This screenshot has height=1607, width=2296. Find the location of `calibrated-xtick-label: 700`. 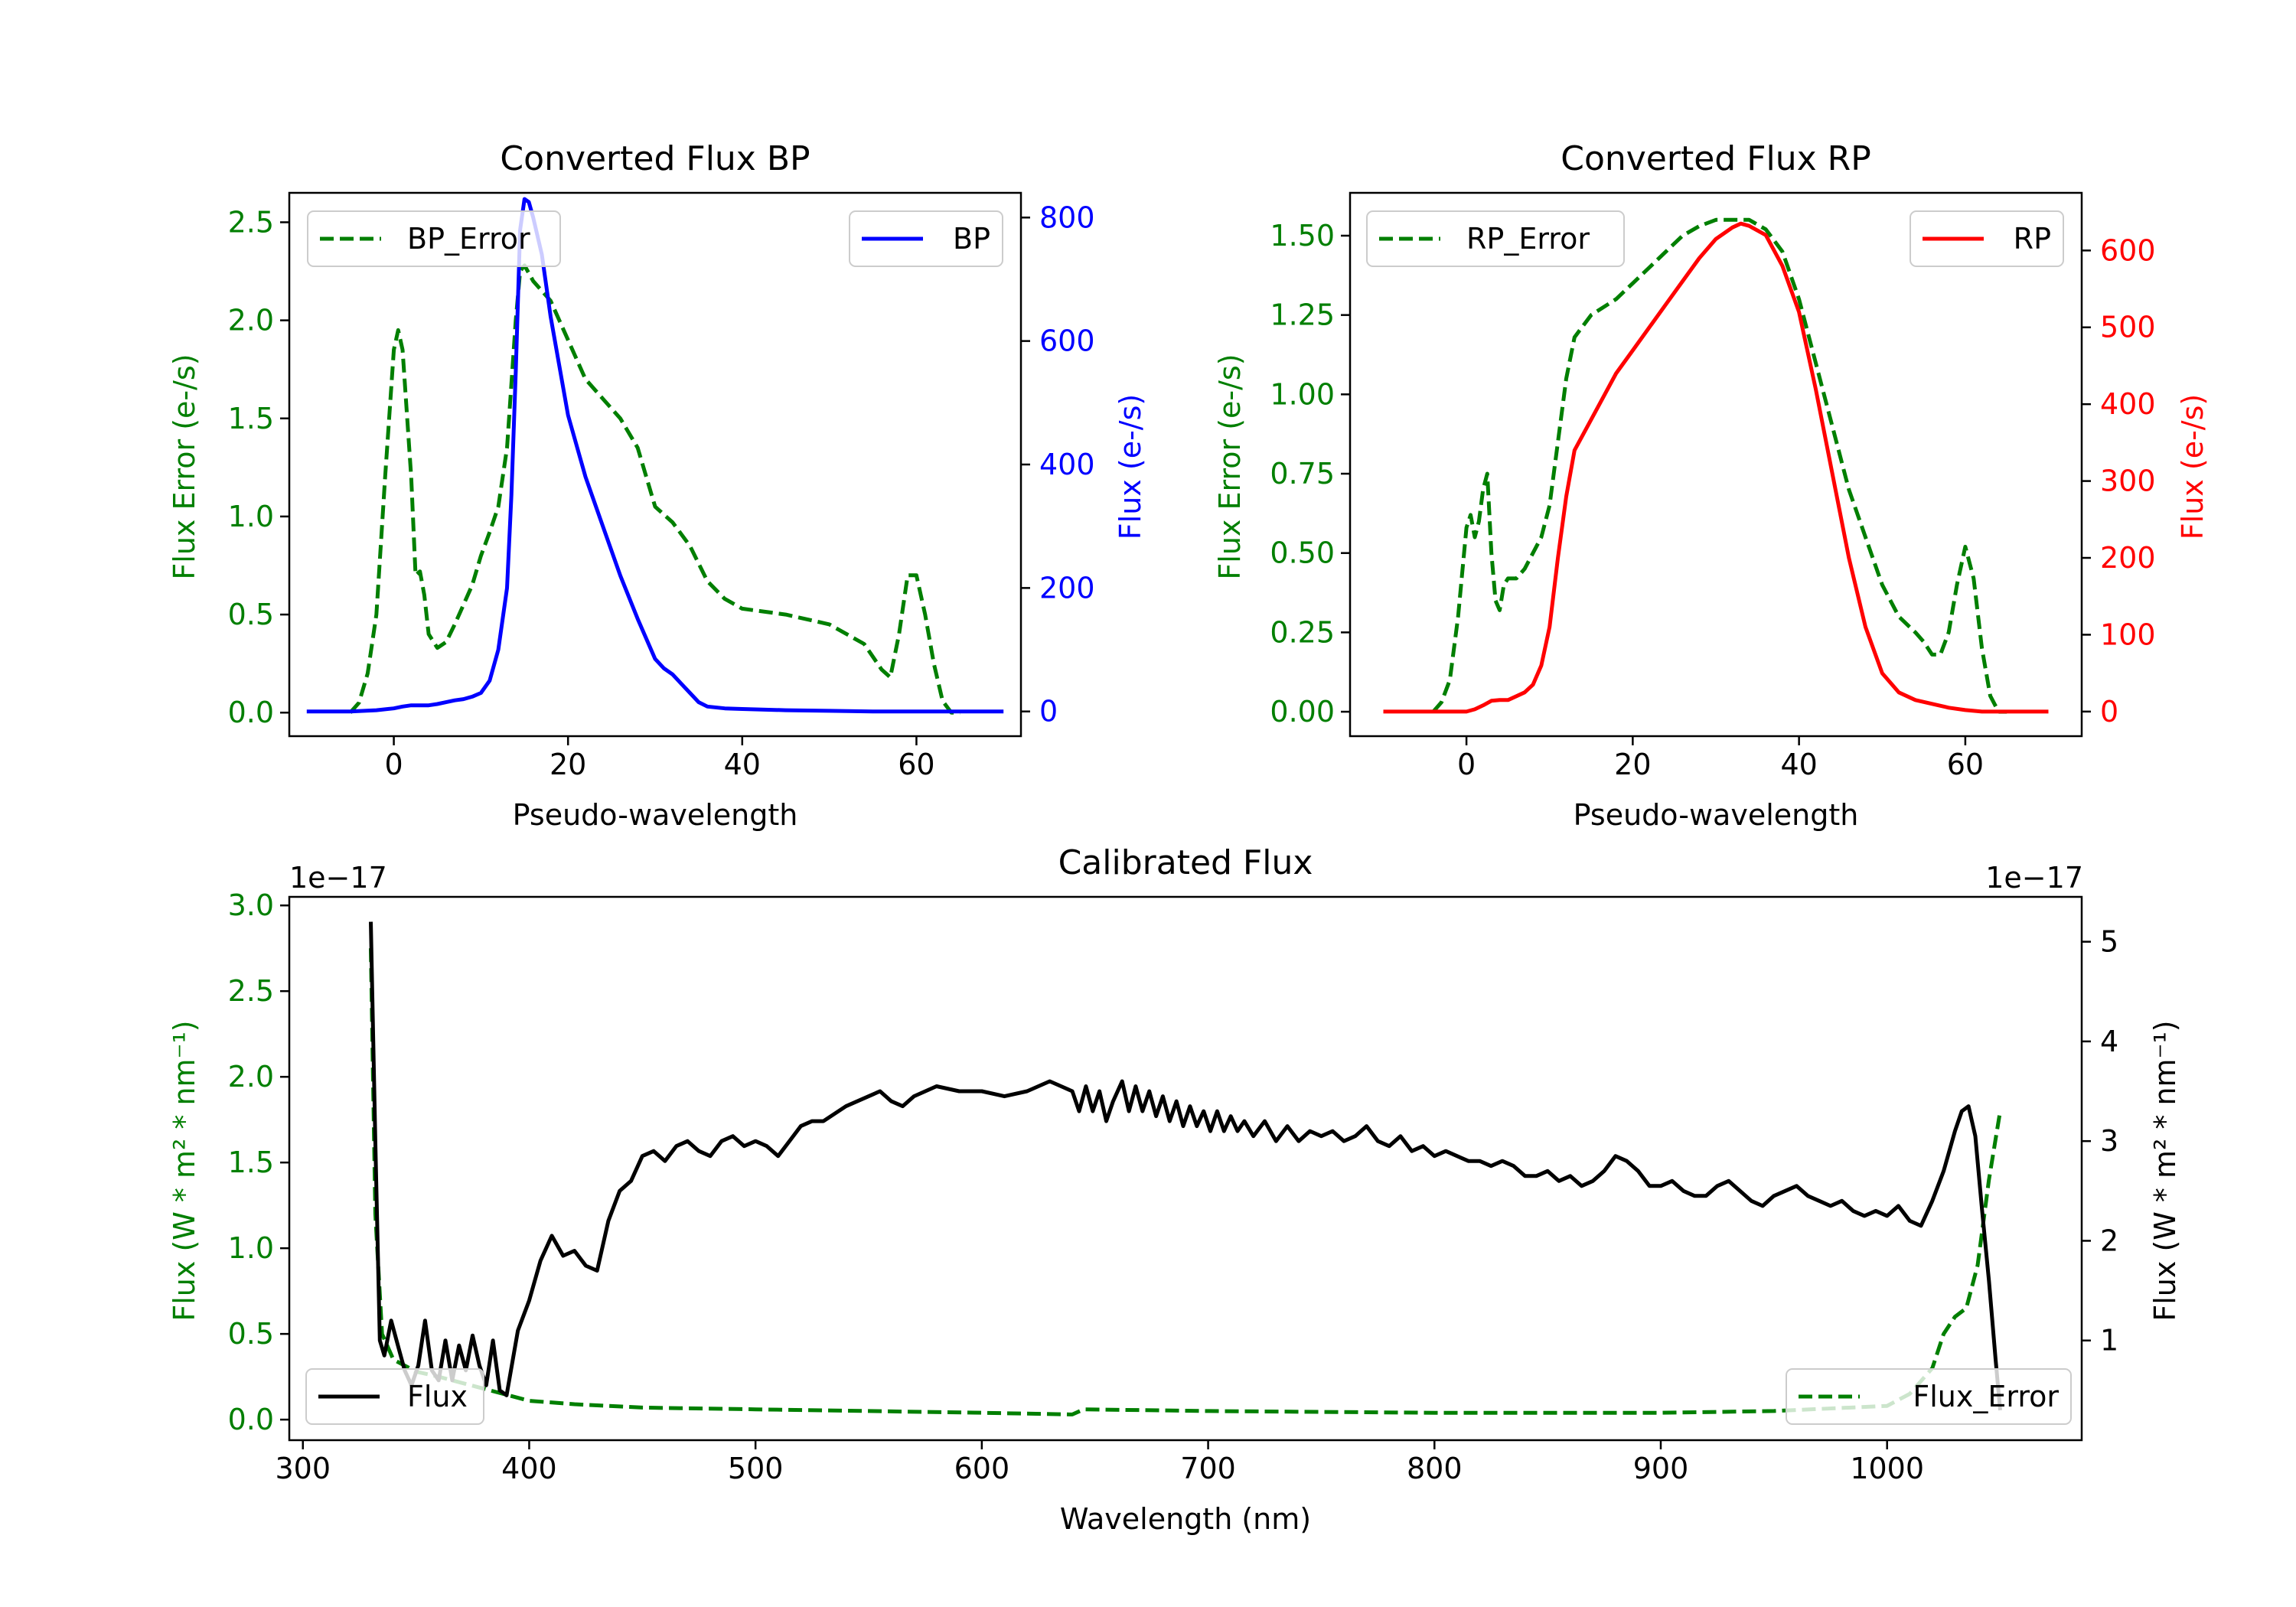

calibrated-xtick-label: 700 is located at coordinates (1208, 1468).